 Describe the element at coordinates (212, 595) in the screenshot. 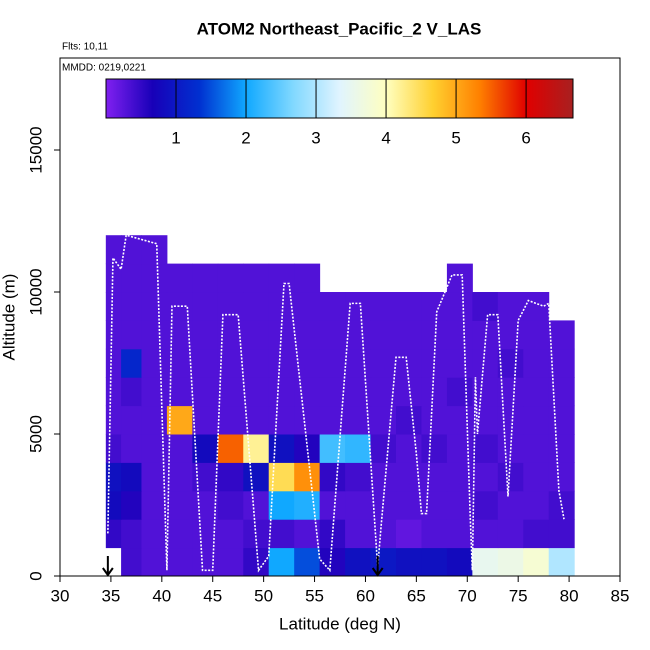

I see `x-tick-label: 45` at that location.